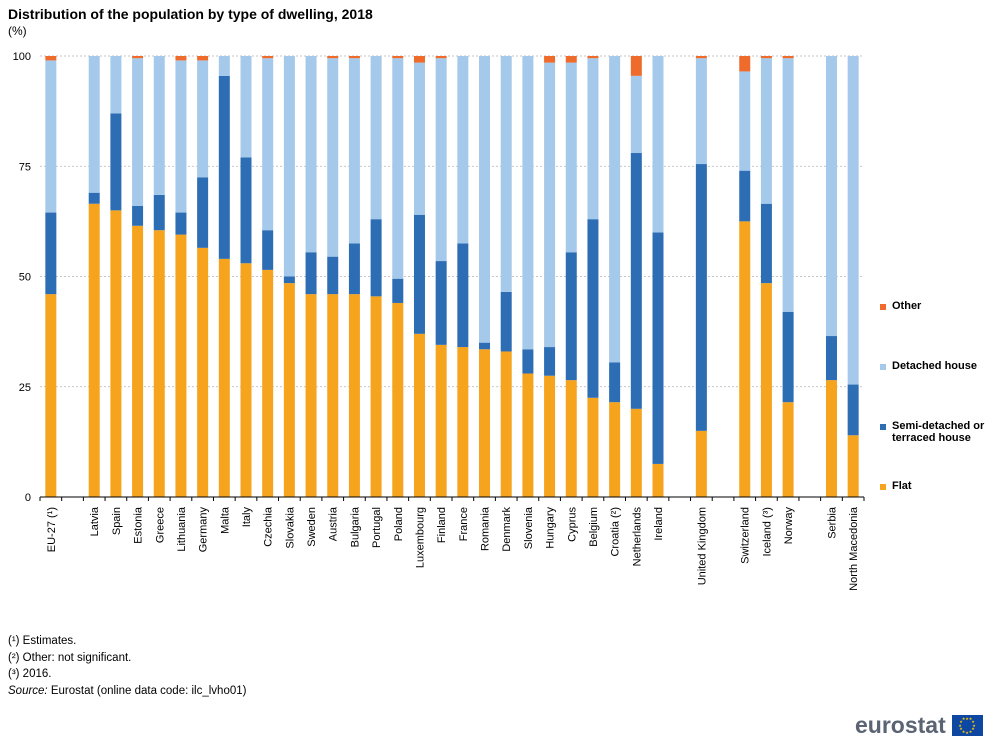 This screenshot has width=1005, height=749. Describe the element at coordinates (95, 521) in the screenshot. I see `x-tick-label: Latvia` at that location.